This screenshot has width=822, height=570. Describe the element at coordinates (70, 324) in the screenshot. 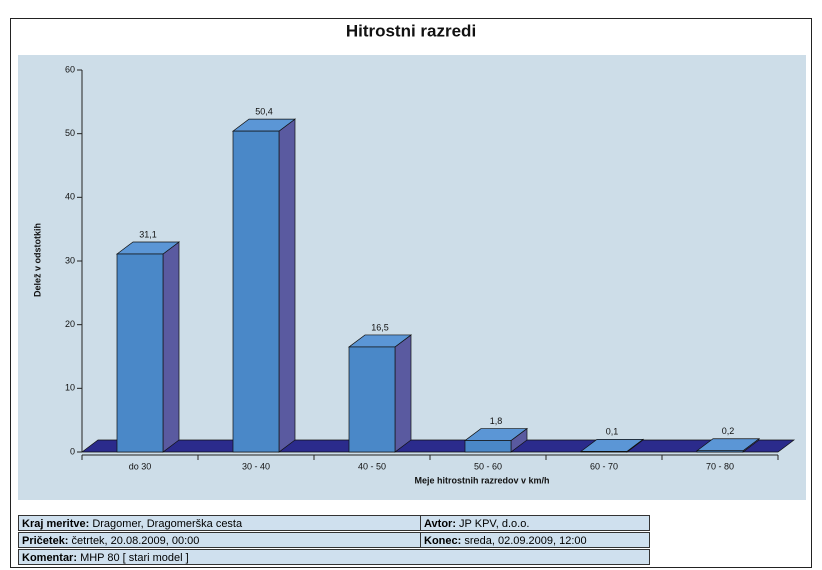

I see `y-tick-label: 20` at that location.